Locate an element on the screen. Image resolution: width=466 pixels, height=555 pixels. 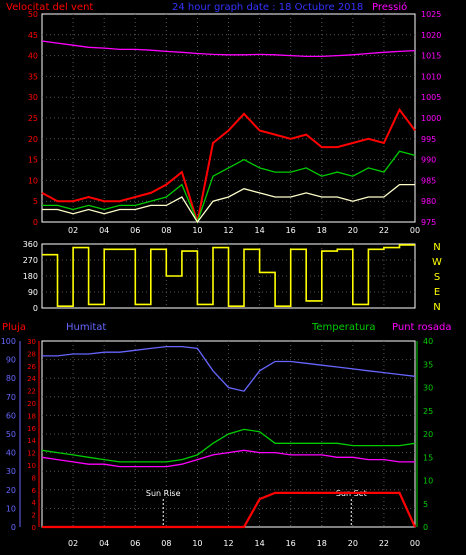
humidity-x-tick-label: 16 is located at coordinates (291, 543).